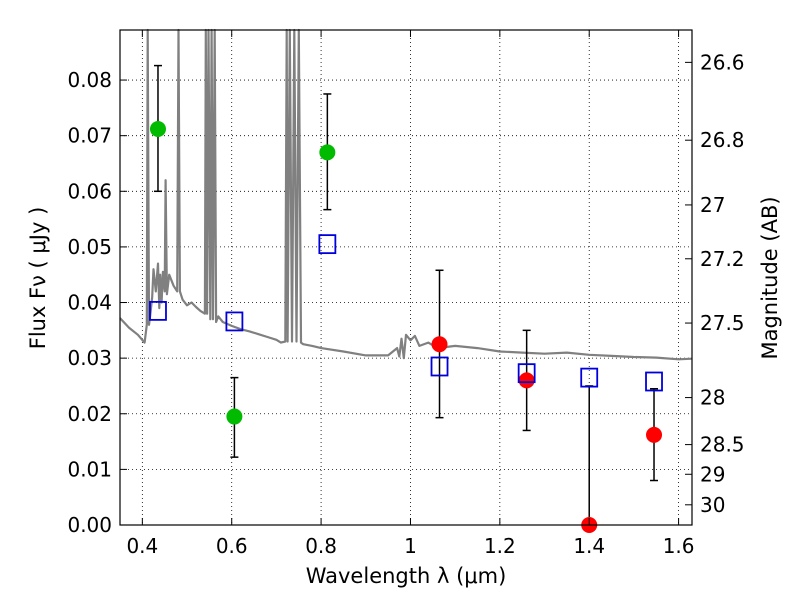 Image resolution: width=800 pixels, height=600 pixels. Describe the element at coordinates (89, 80) in the screenshot. I see `y-tick-label: 0.08` at that location.